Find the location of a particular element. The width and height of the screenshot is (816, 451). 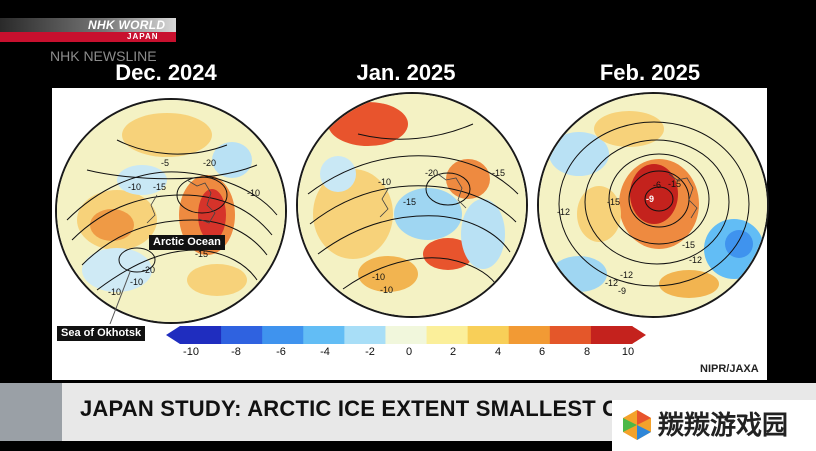

colorbar-cells is located at coordinates (406, 335).